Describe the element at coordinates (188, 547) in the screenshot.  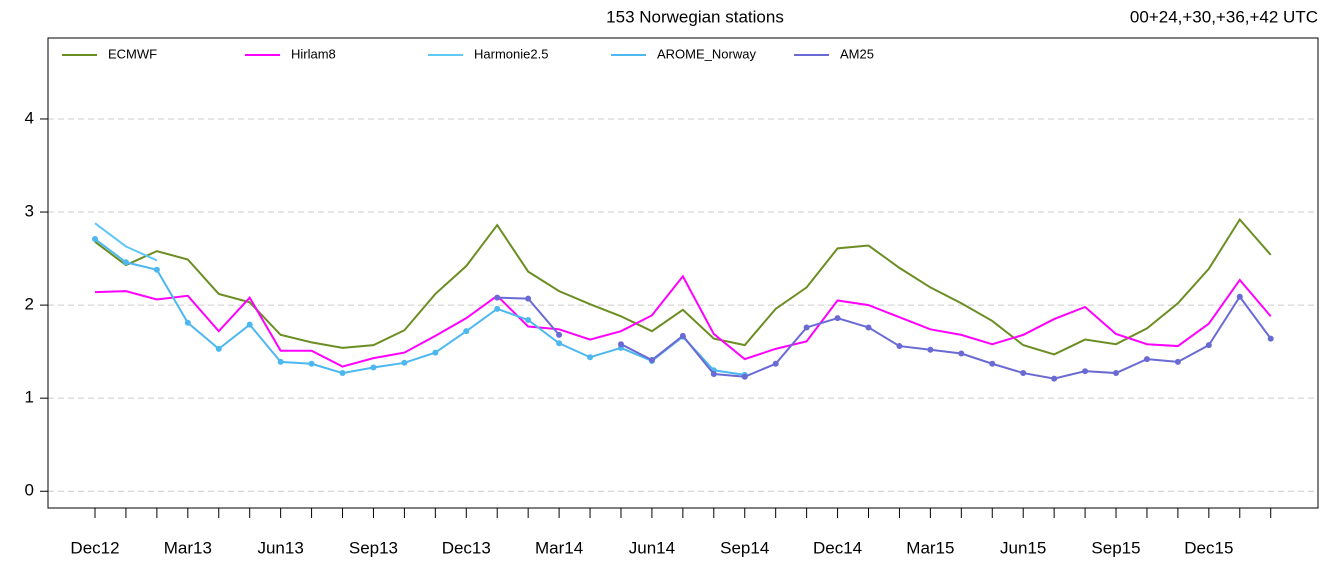
I see `x-tick-label: Mar13` at that location.